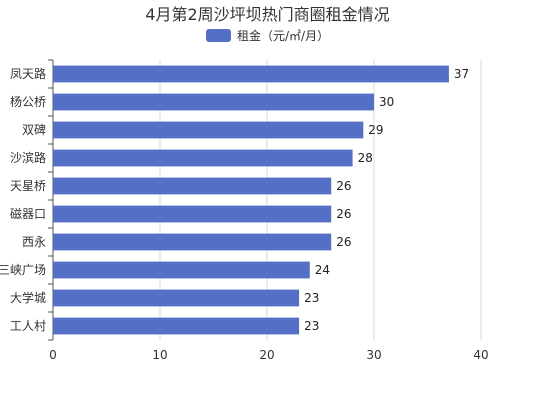 The width and height of the screenshot is (535, 400). I want to click on category-label: 杨公桥, so click(28, 101).